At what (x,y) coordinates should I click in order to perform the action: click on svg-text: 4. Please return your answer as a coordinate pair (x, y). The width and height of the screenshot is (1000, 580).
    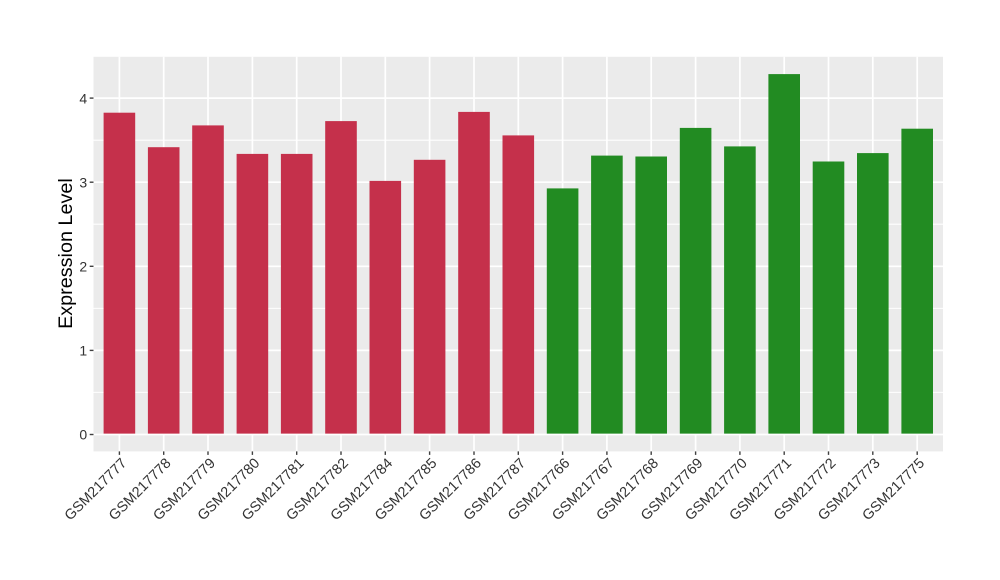
    Looking at the image, I should click on (83, 98).